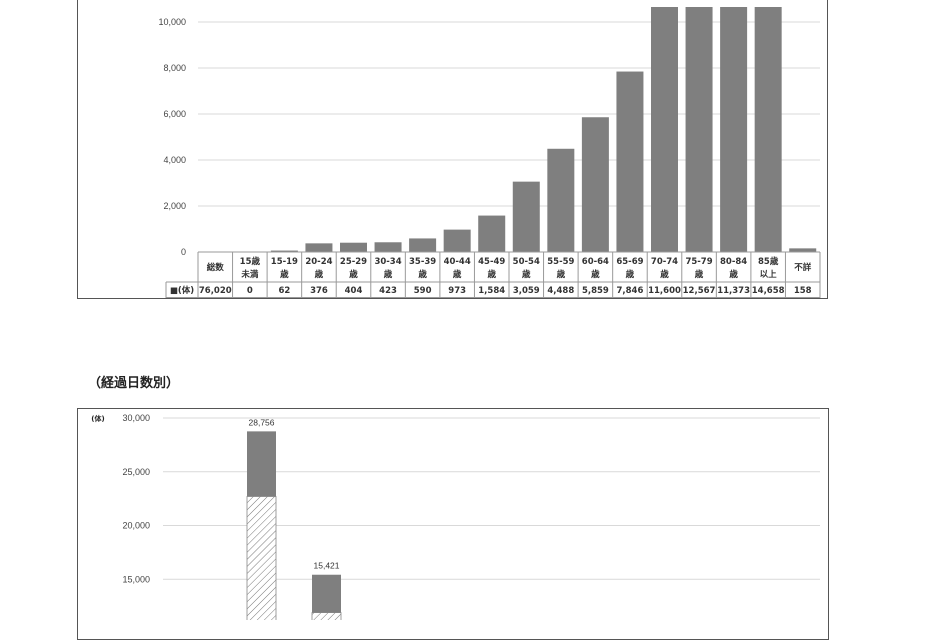 This screenshot has height=640, width=930. I want to click on table-value: 590, so click(423, 291).